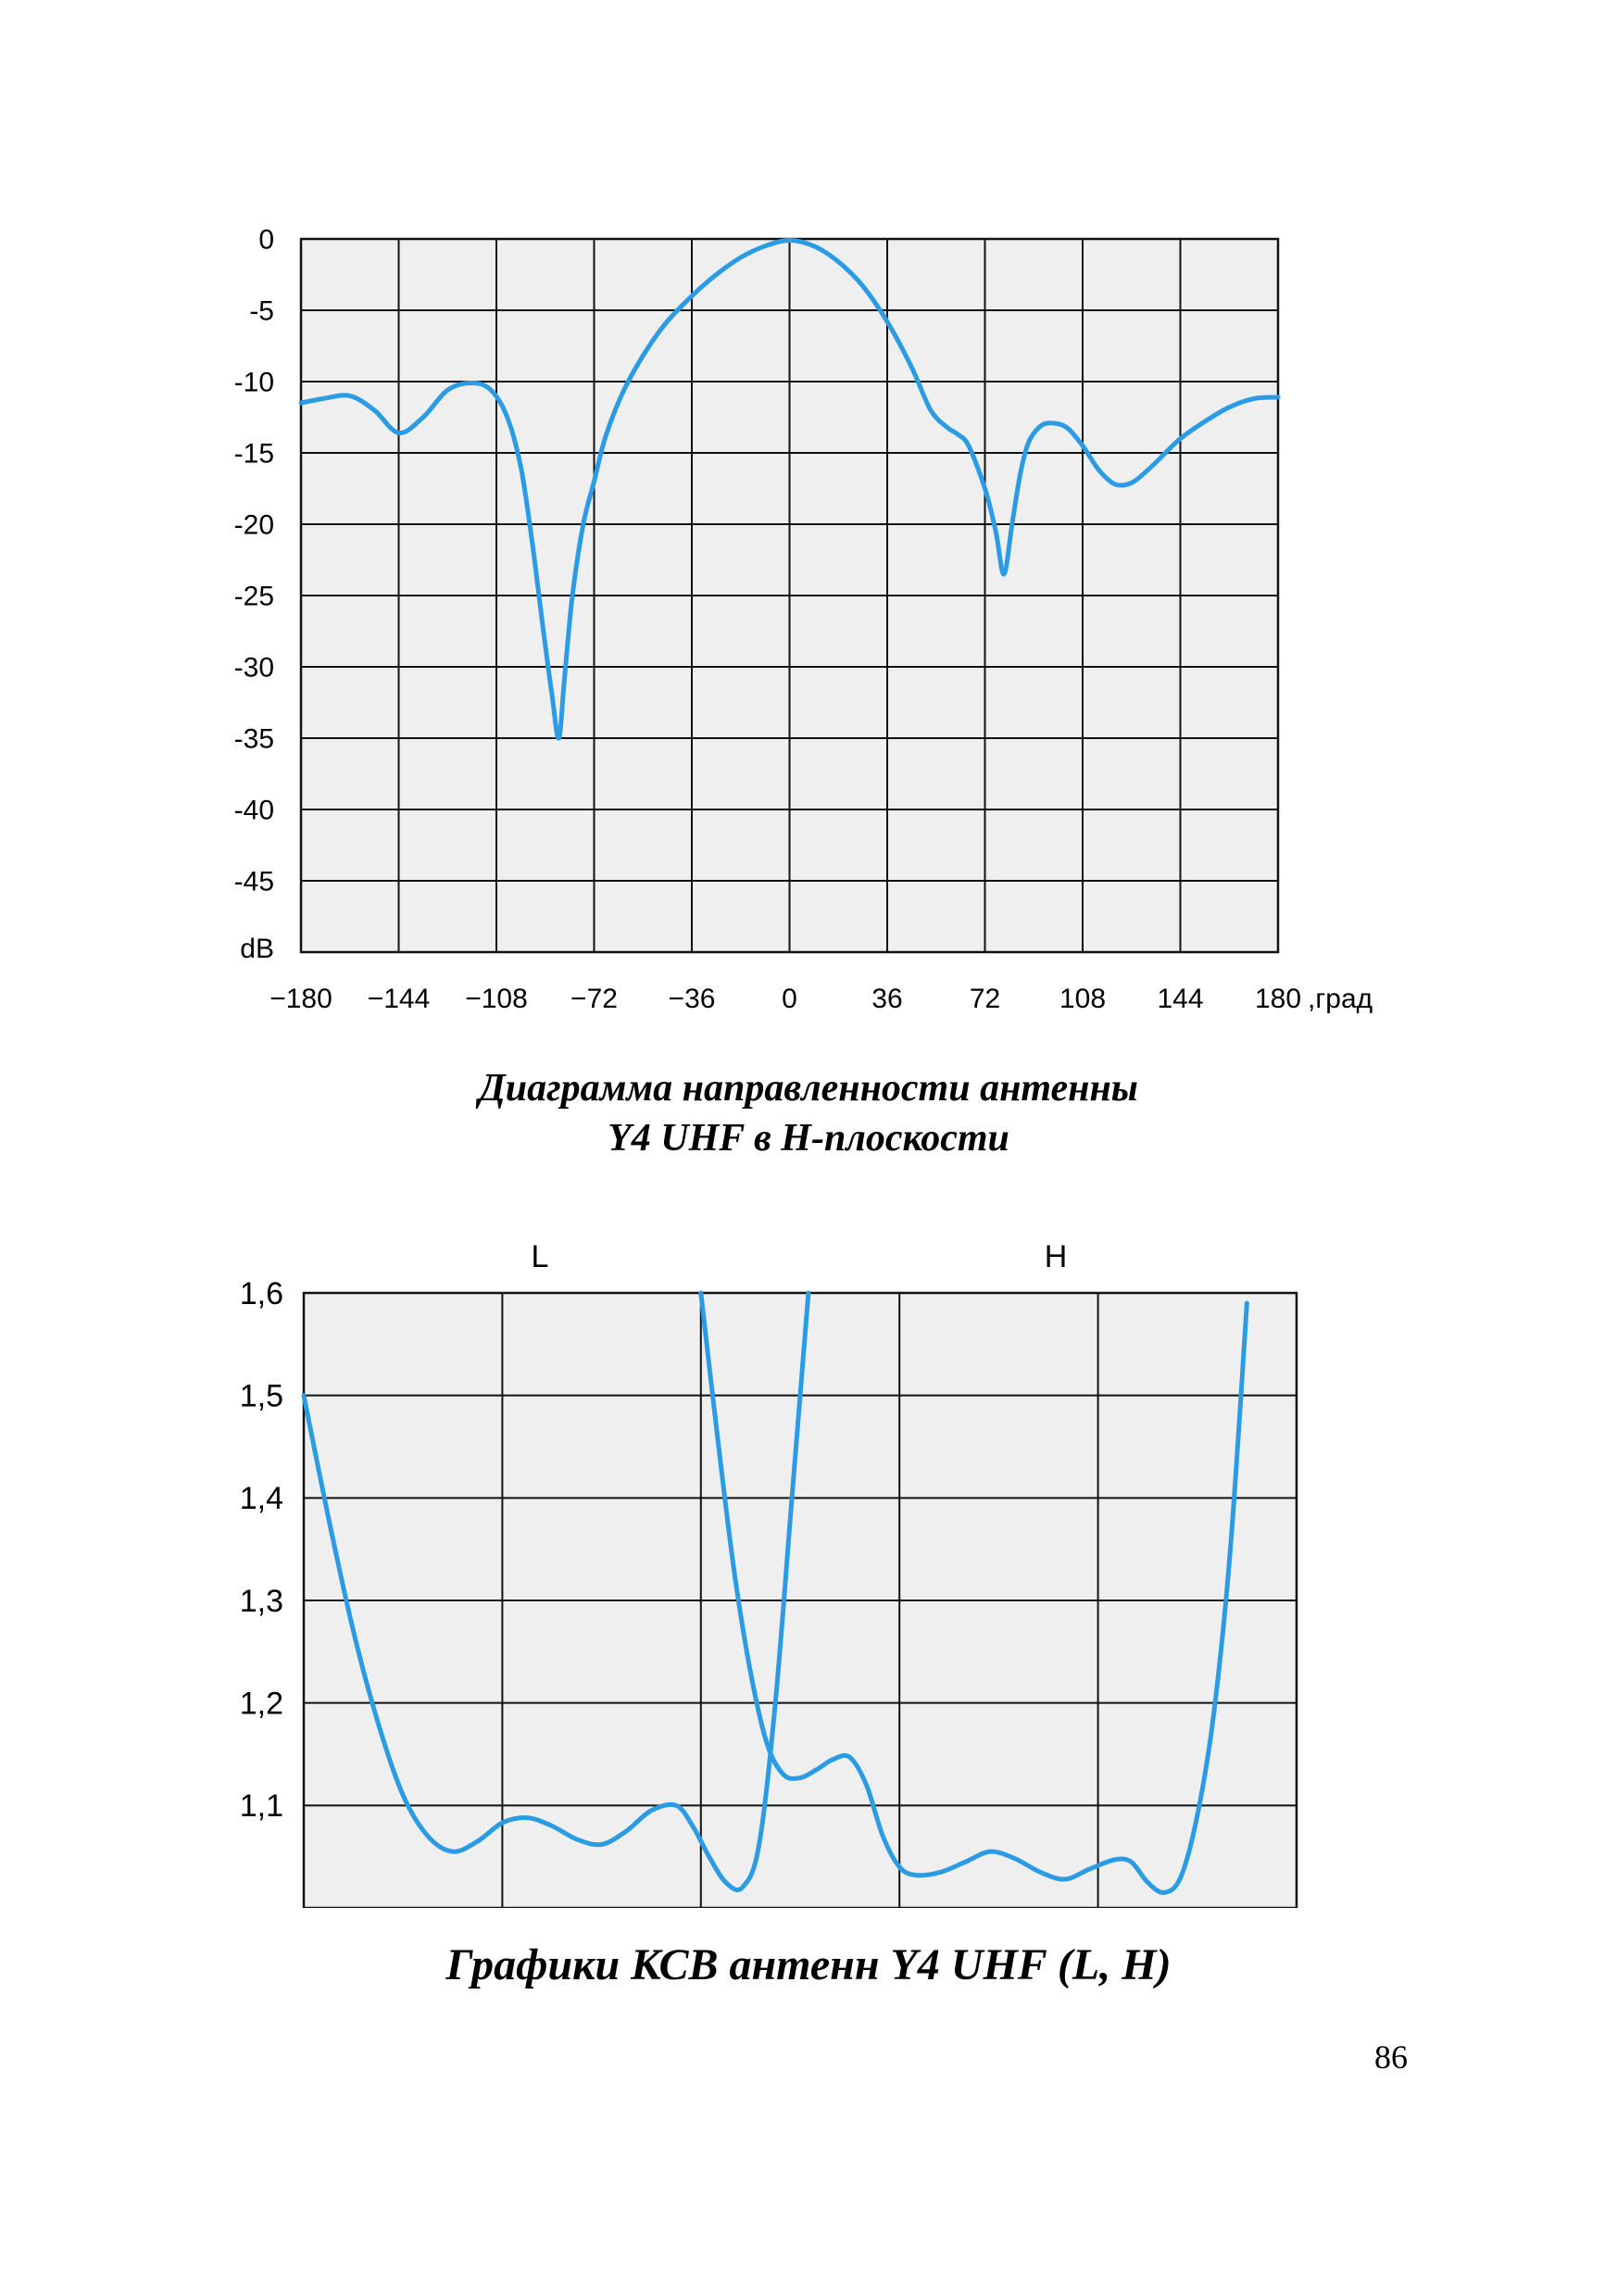 The image size is (1617, 2296). What do you see at coordinates (254, 525) in the screenshot?
I see `y-tick-label: -20` at bounding box center [254, 525].